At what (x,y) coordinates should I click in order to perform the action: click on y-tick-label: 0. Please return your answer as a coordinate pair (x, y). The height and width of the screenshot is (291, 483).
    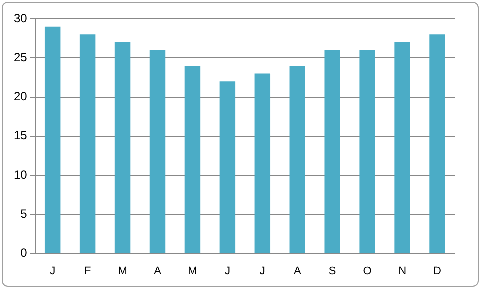
    Looking at the image, I should click on (24, 253).